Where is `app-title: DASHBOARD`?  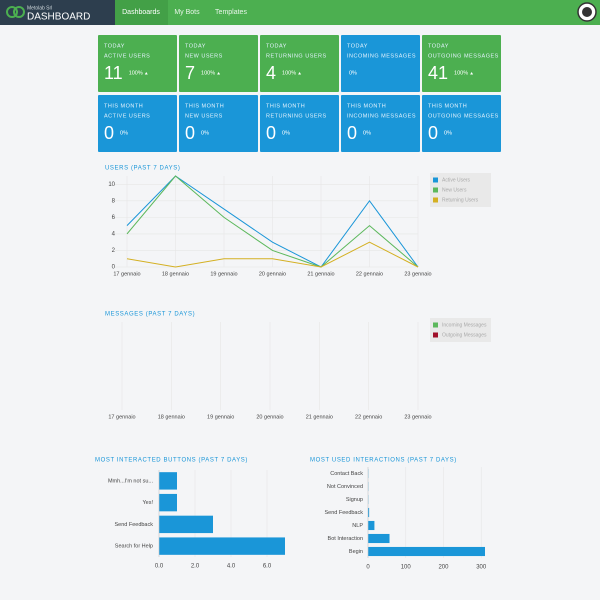
app-title: DASHBOARD is located at coordinates (58, 17).